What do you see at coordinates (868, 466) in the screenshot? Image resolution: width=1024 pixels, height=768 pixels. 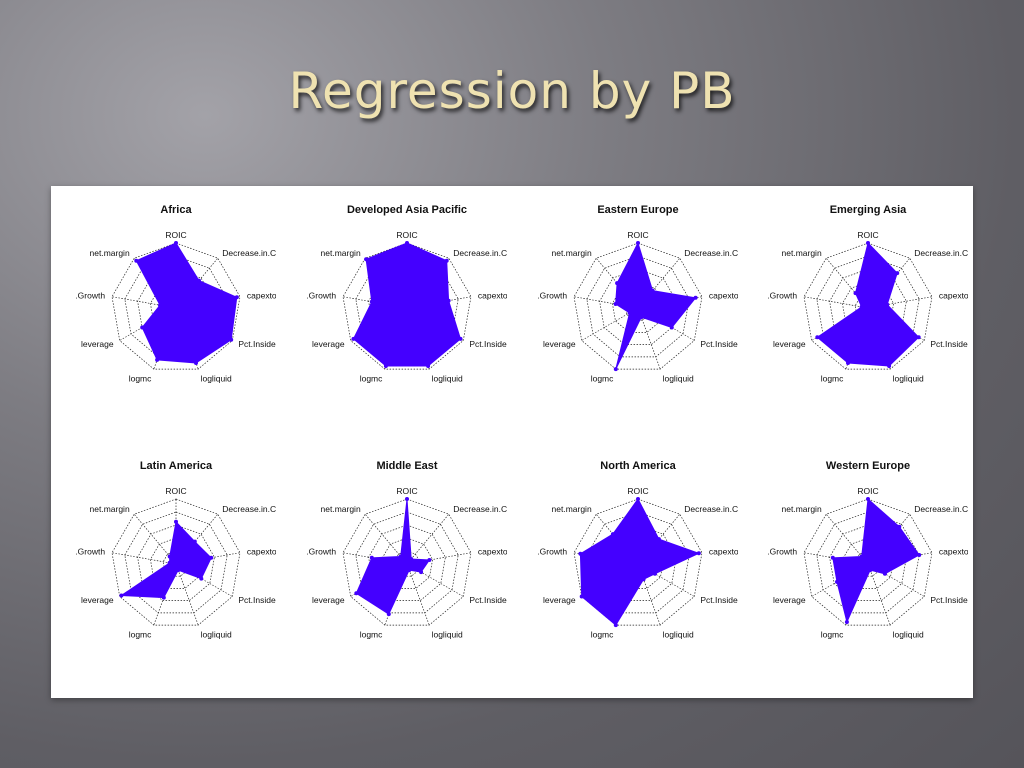 I see `chart-title: Western Europe` at bounding box center [868, 466].